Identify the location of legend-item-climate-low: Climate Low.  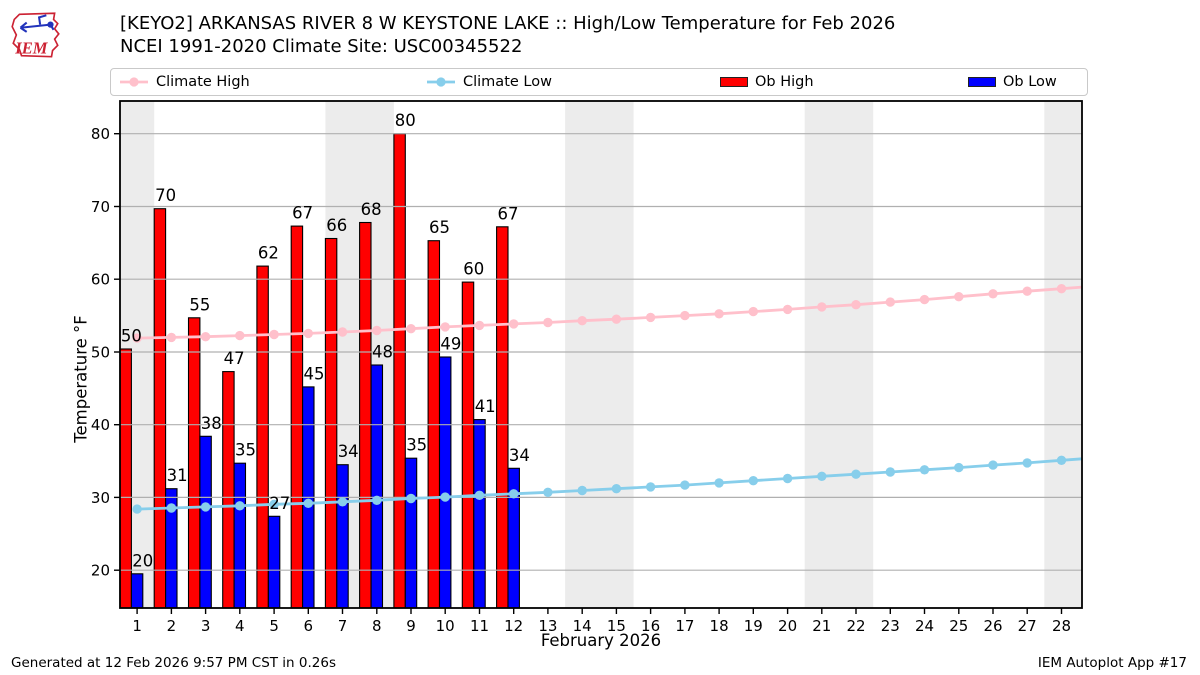
(489, 82).